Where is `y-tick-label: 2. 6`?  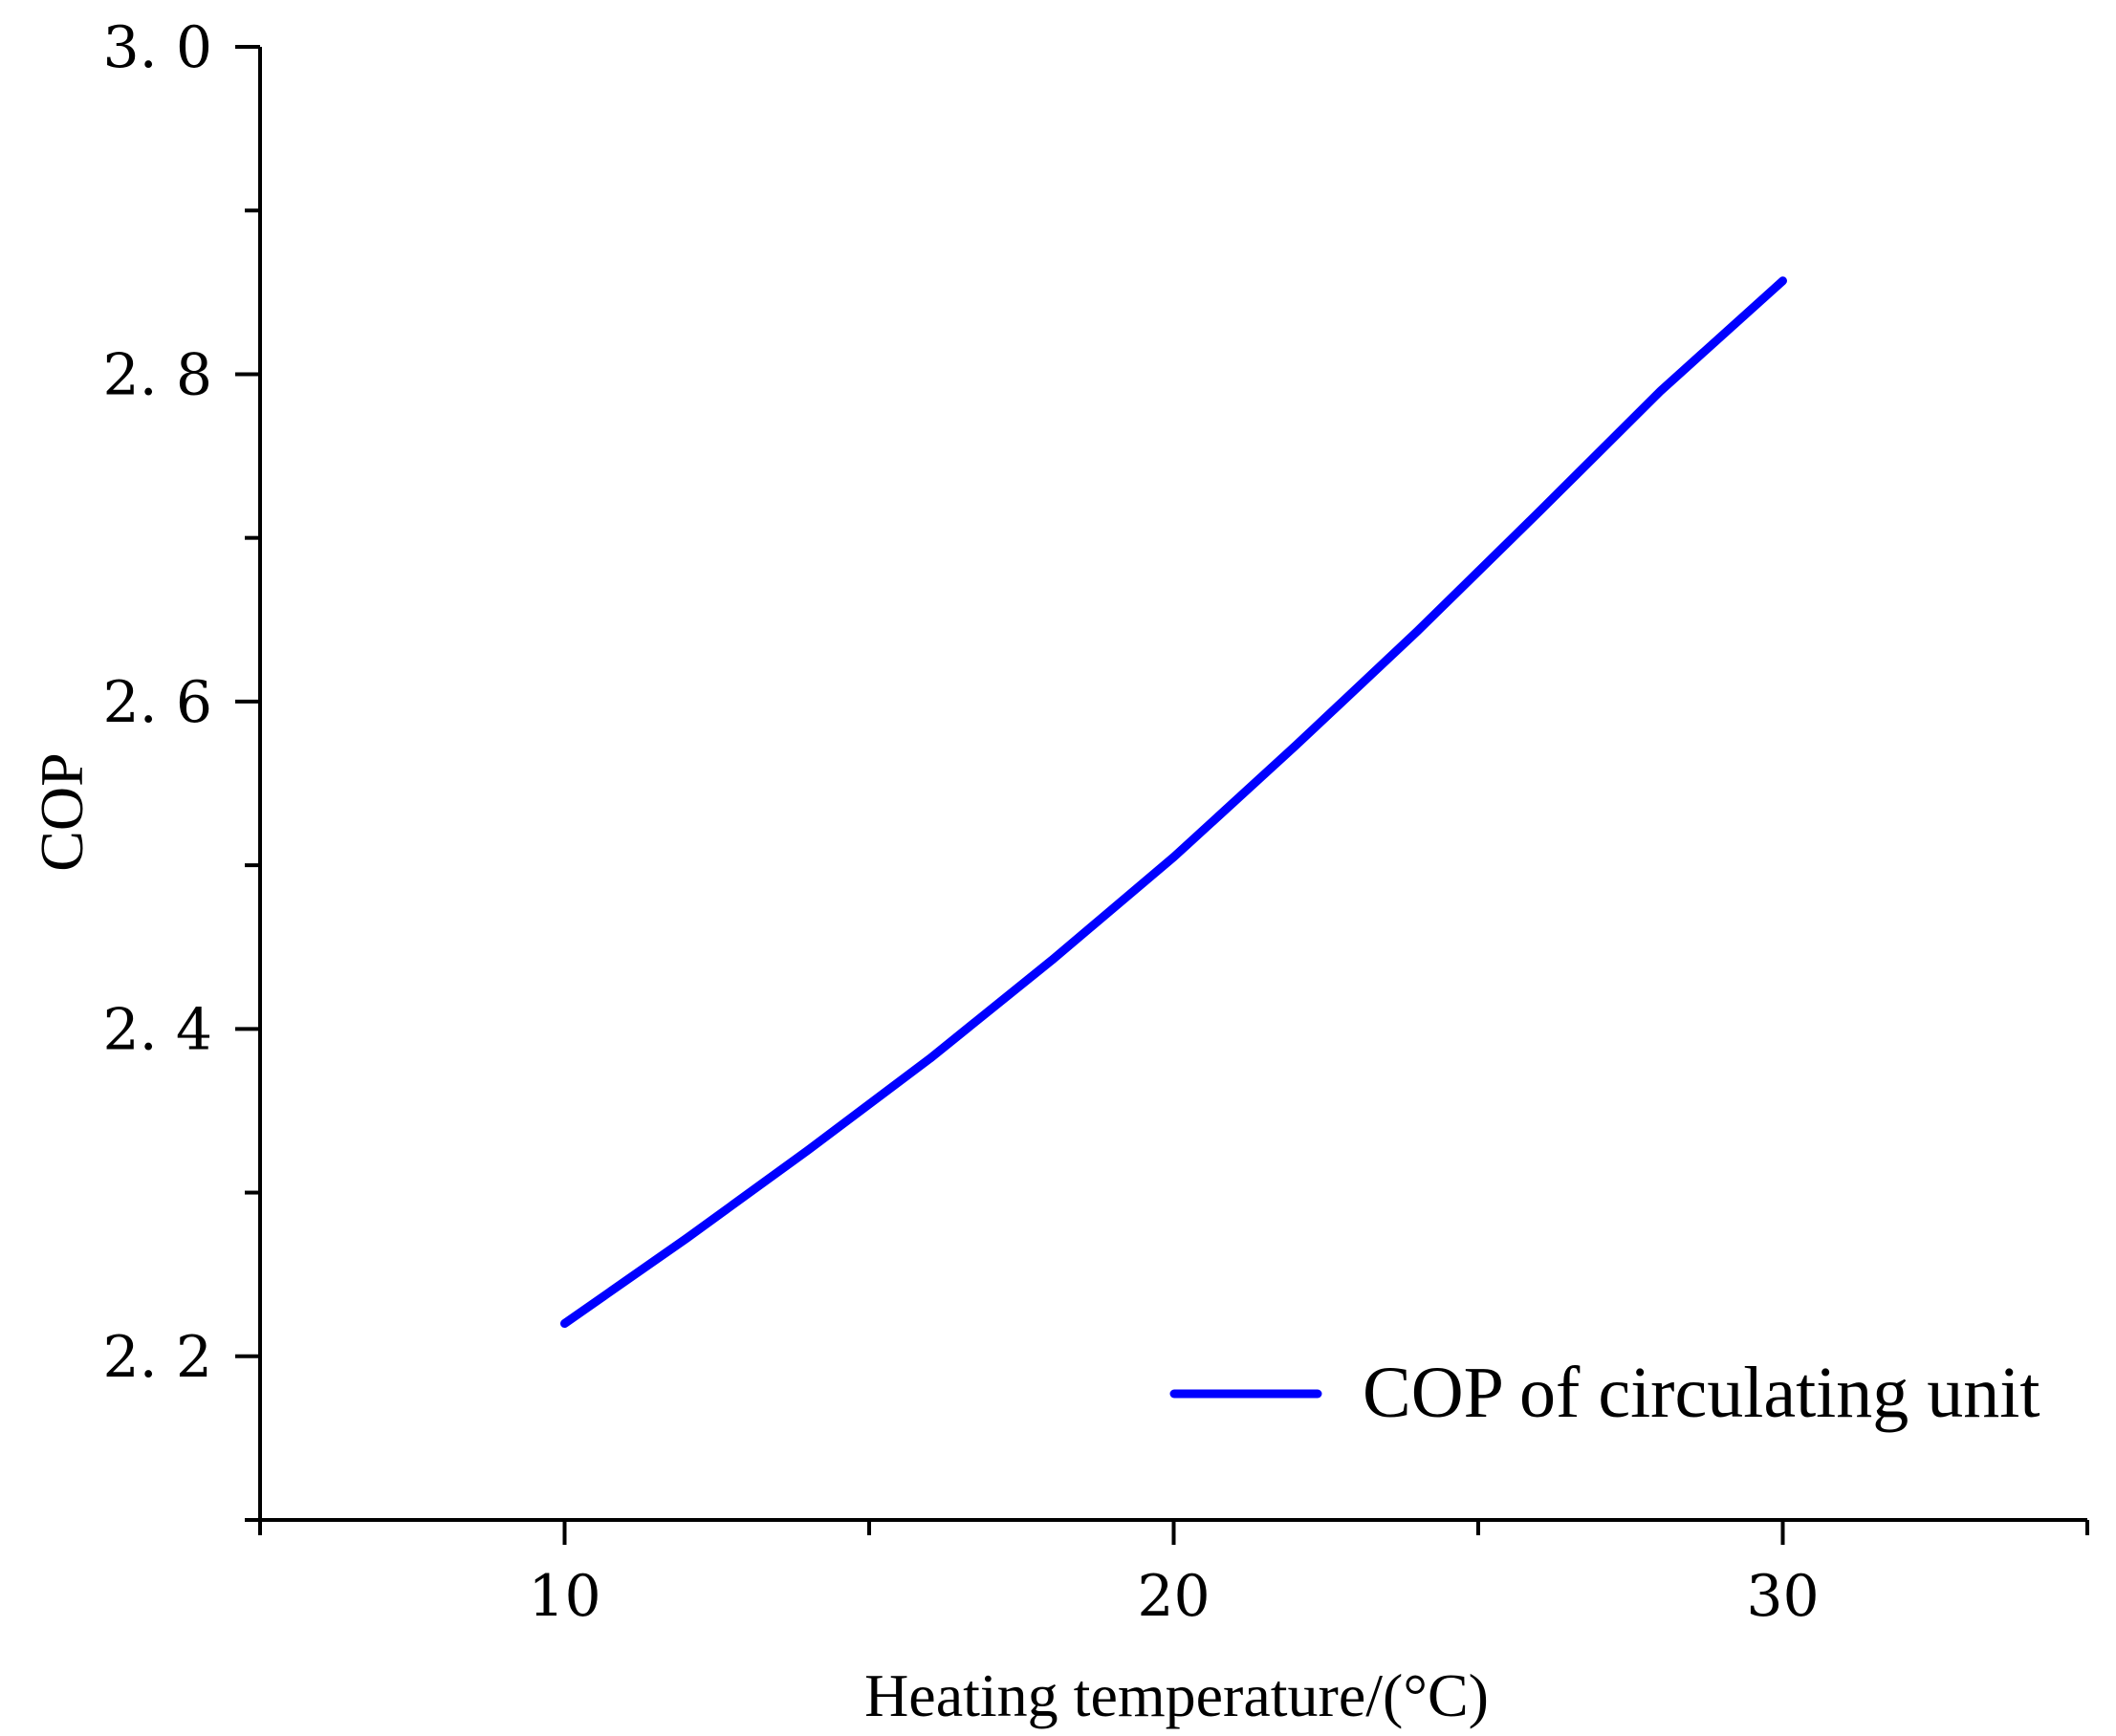 y-tick-label: 2. 6 is located at coordinates (158, 702).